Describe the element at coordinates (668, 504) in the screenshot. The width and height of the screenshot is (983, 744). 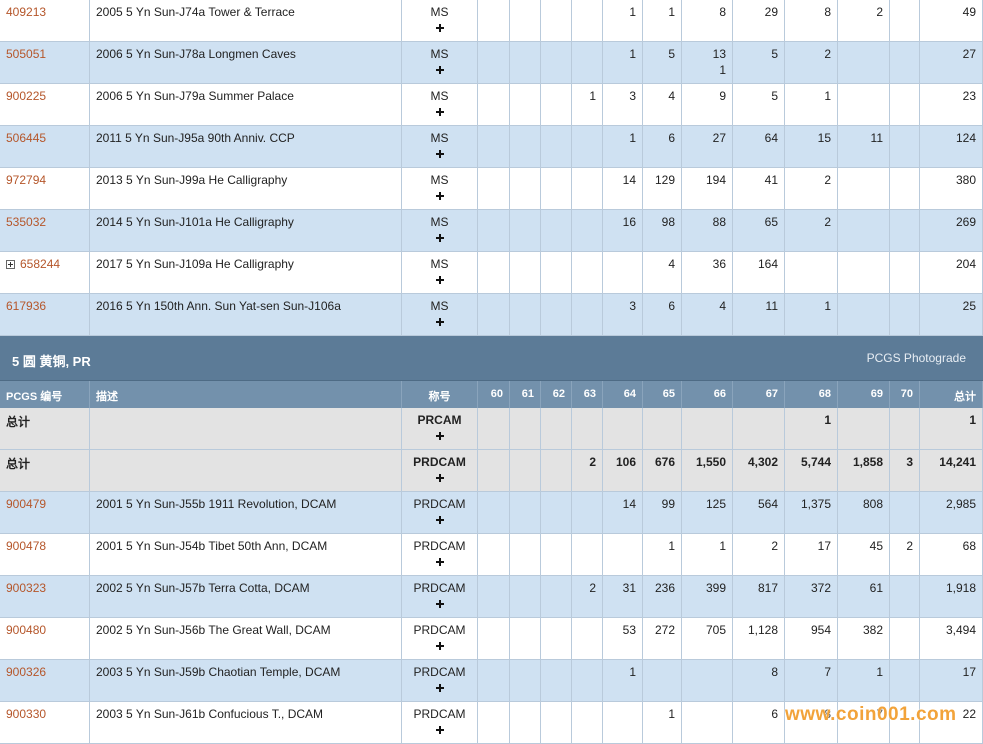
I see `grade-count: 99` at that location.